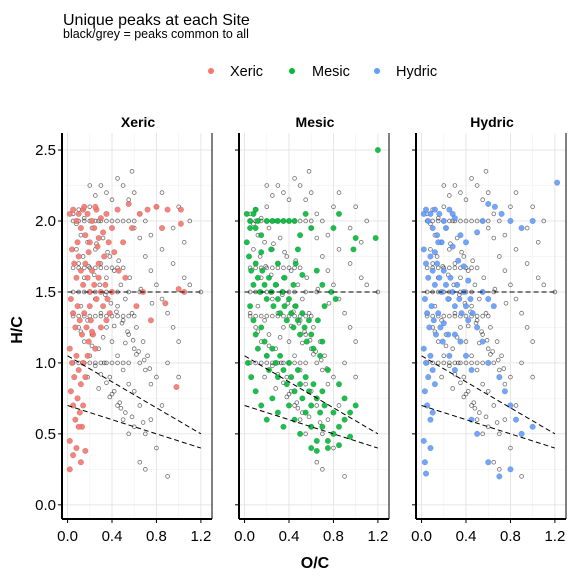  I want to click on reference-lines, so click(311, 370).